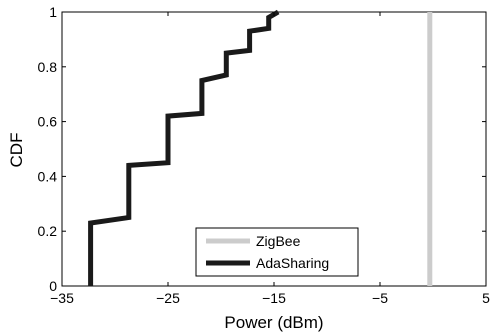  Describe the element at coordinates (62, 298) in the screenshot. I see `x-tick-label: −35` at that location.